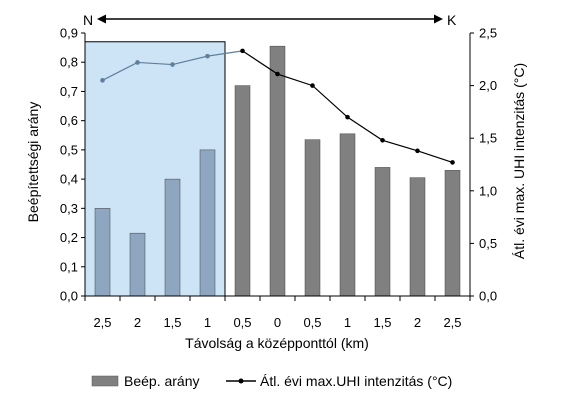  Describe the element at coordinates (452, 20) in the screenshot. I see `direction-label-right: K` at that location.